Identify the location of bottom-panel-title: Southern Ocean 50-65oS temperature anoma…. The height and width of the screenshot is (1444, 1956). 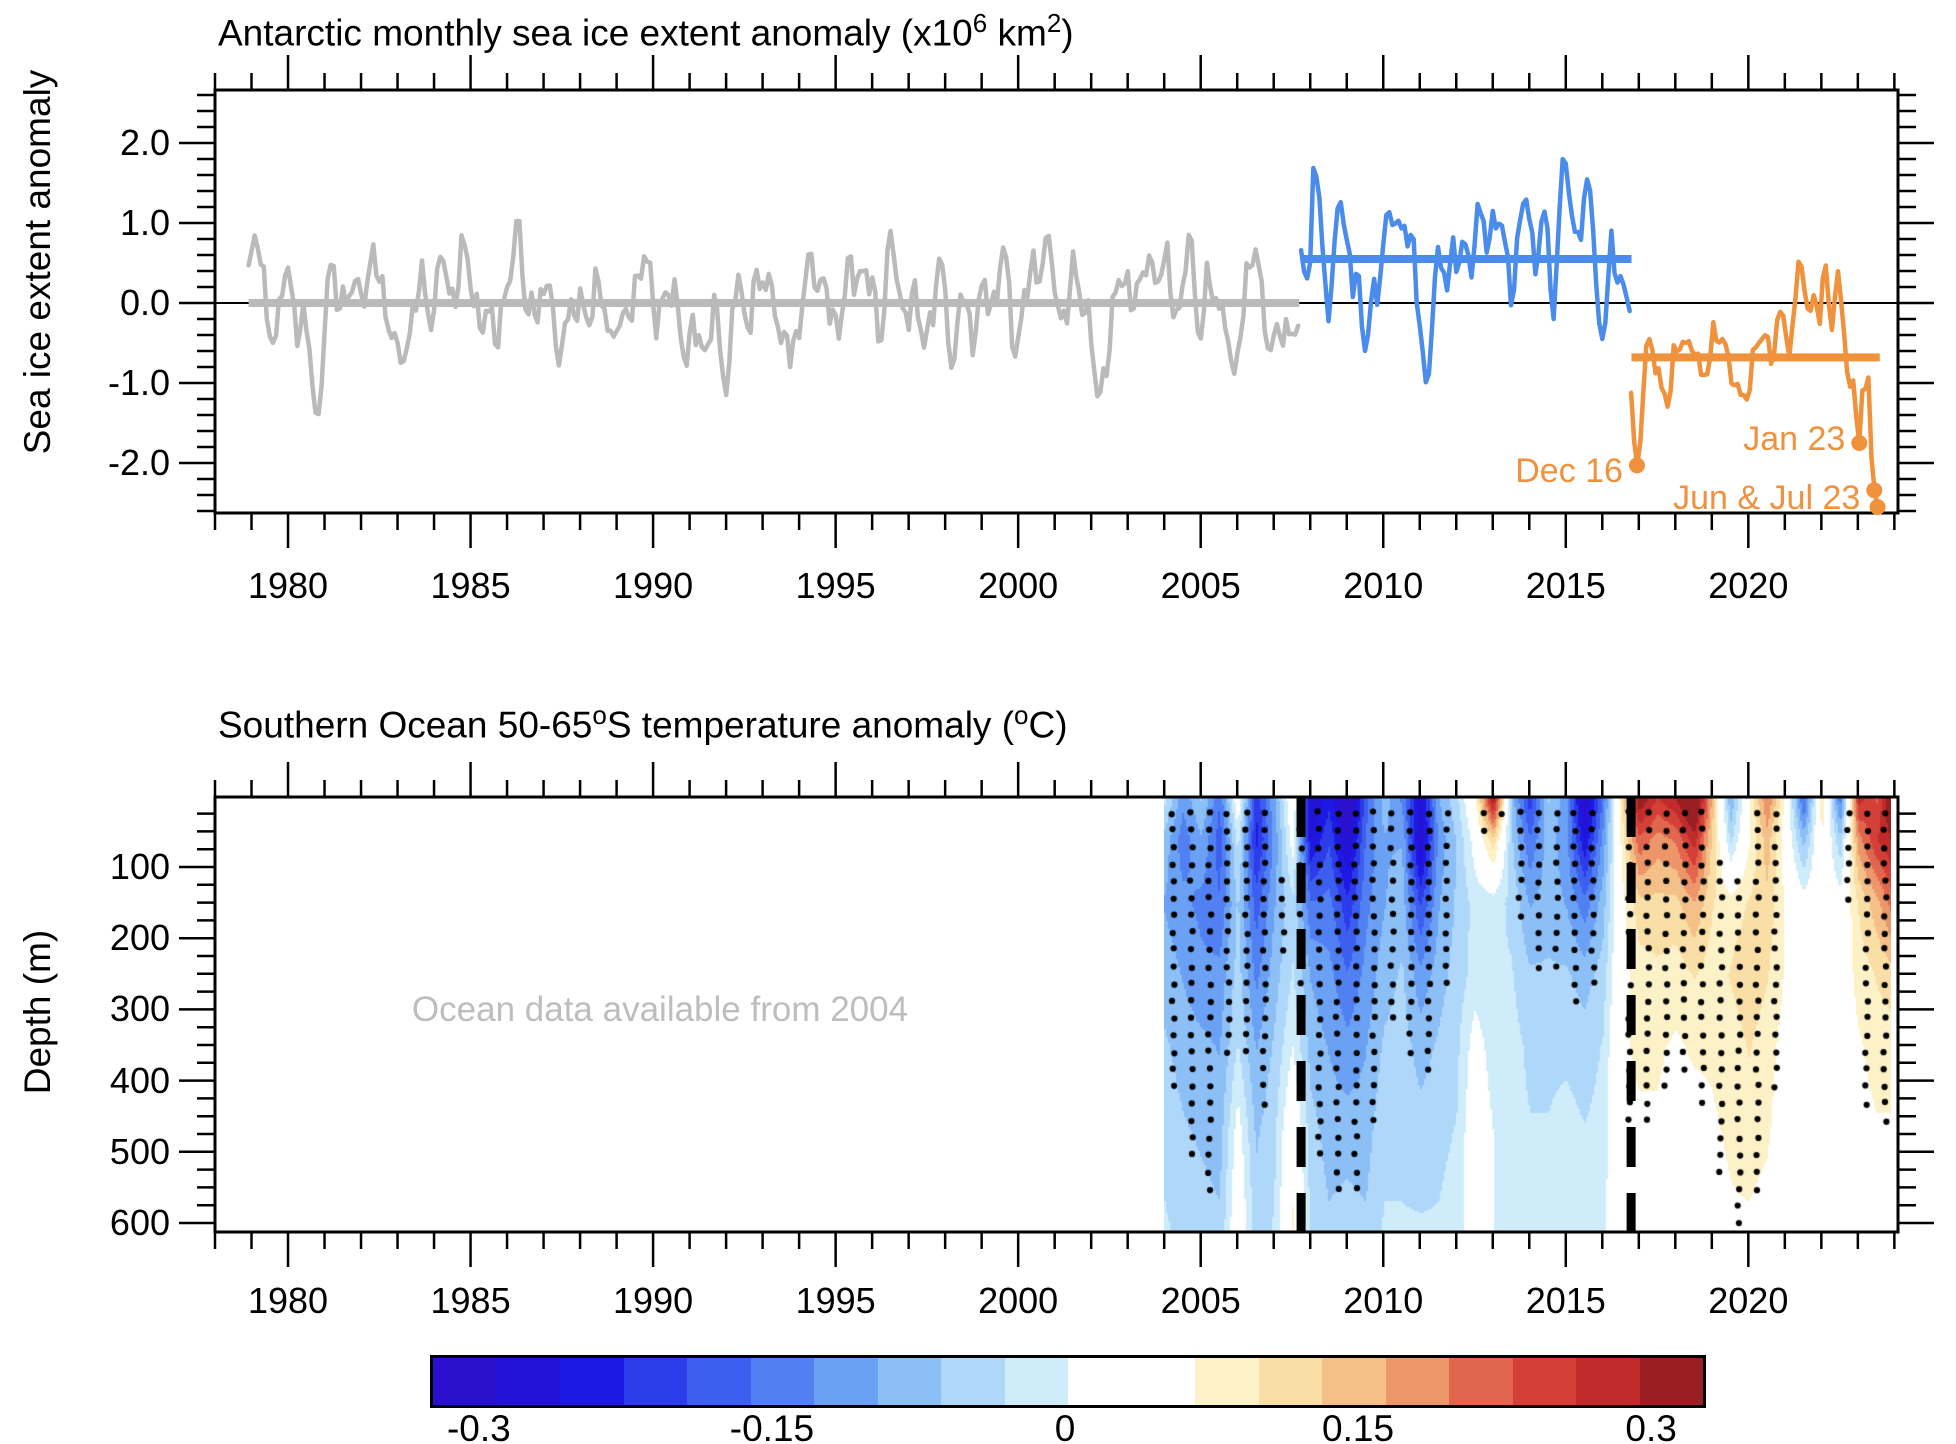
(643, 723).